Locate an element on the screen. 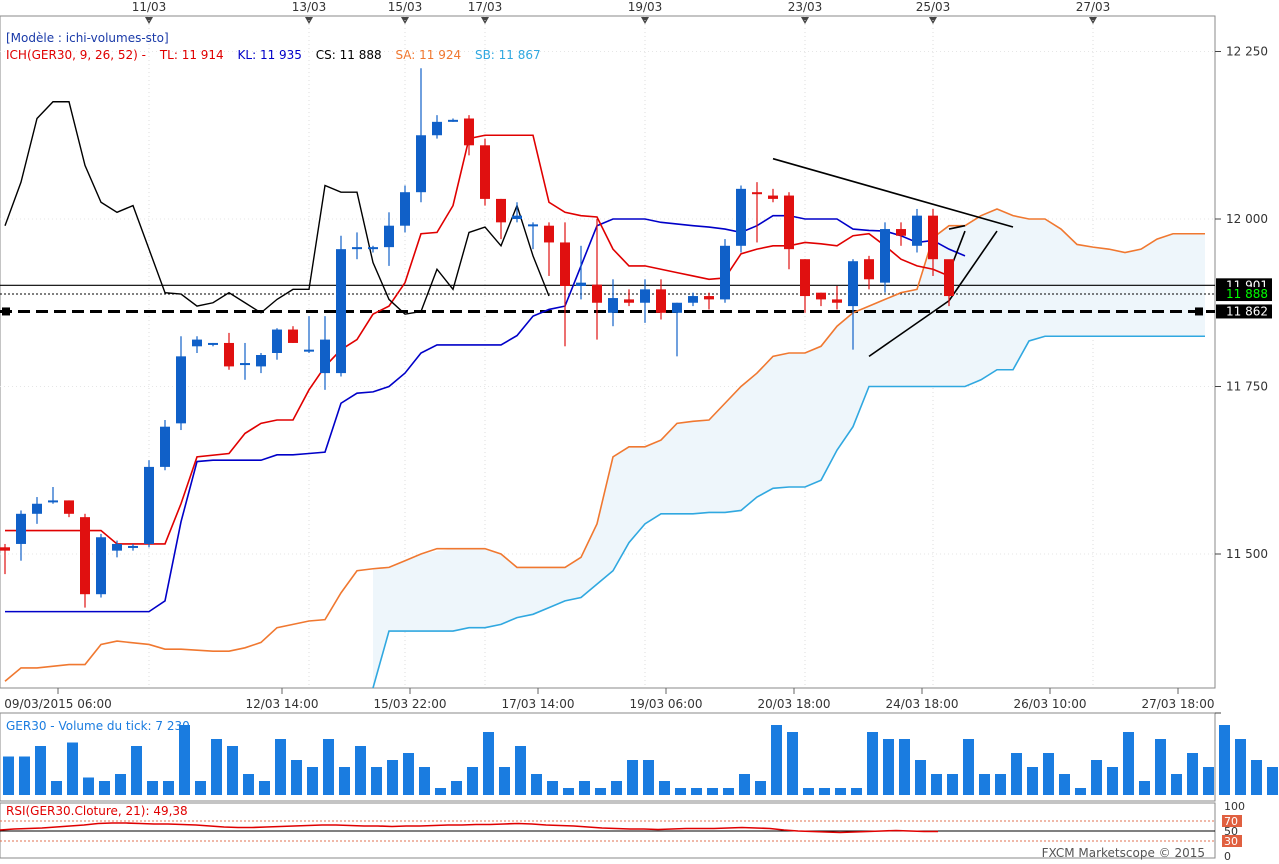  top-date-label: 17/03 is located at coordinates (485, 7).